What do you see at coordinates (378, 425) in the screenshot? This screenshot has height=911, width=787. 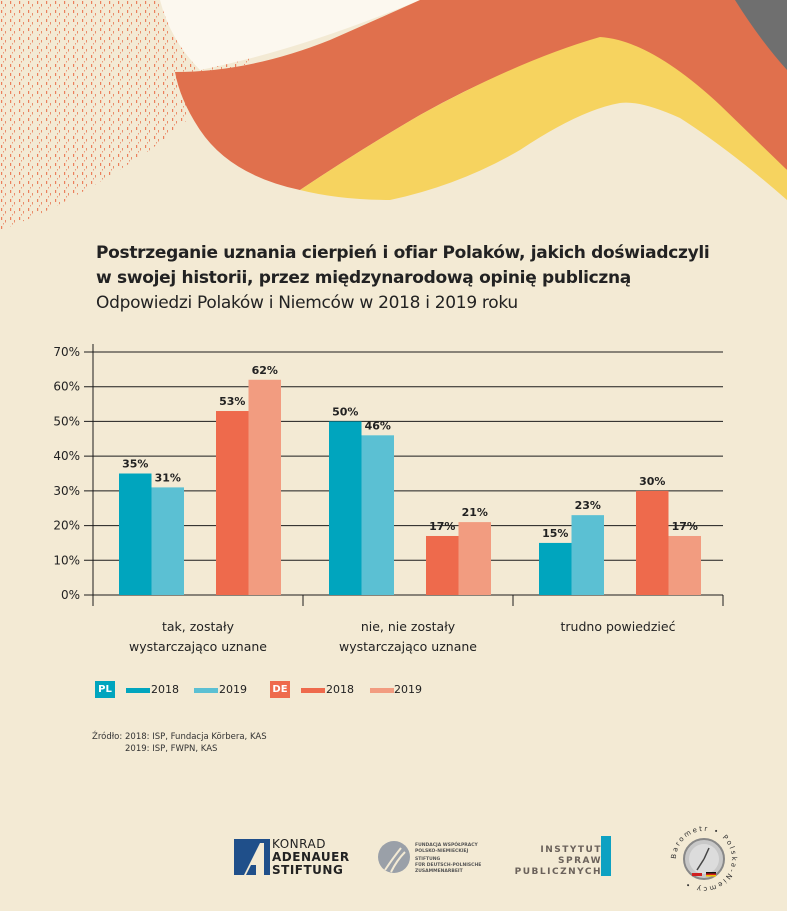 I see `data-label: 46%` at bounding box center [378, 425].